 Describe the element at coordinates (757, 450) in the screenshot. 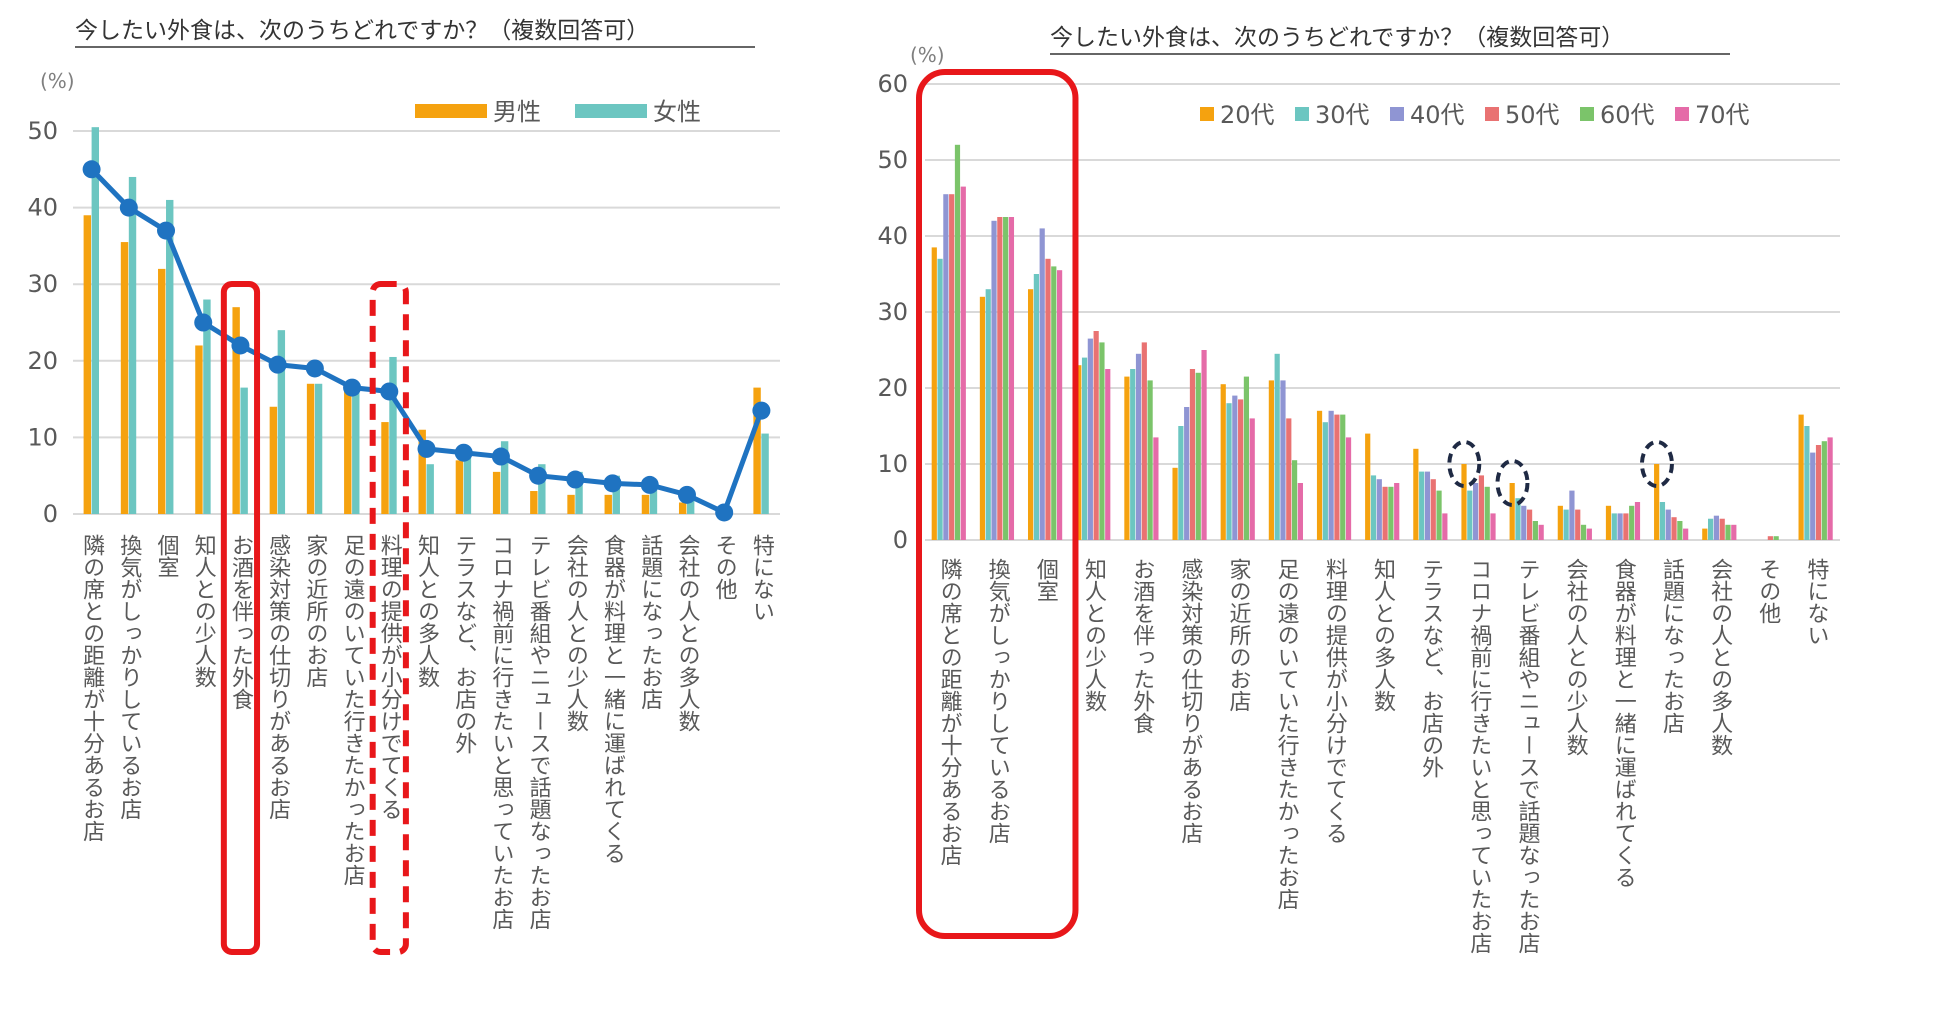

I see `bar-男性-18` at that location.